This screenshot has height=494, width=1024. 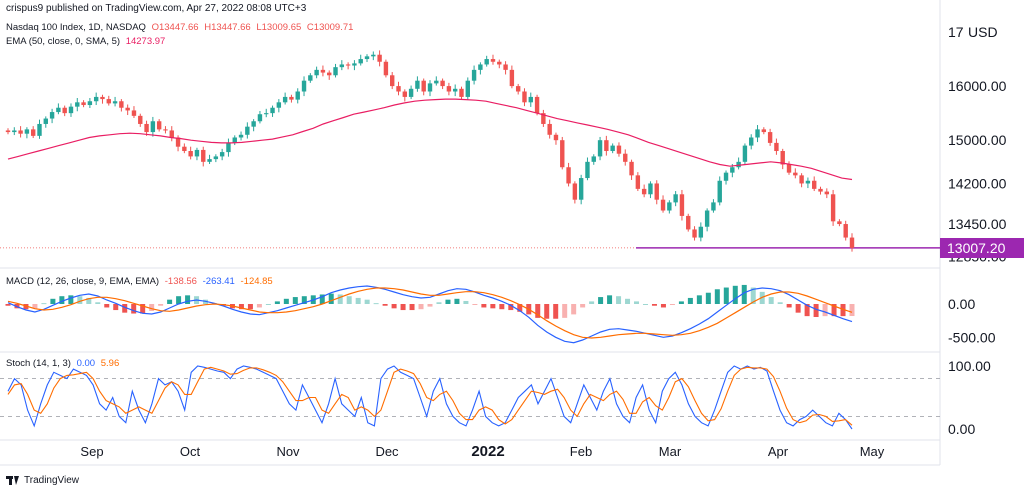 I want to click on stoch-axis-label: 100.00, so click(x=969, y=366).